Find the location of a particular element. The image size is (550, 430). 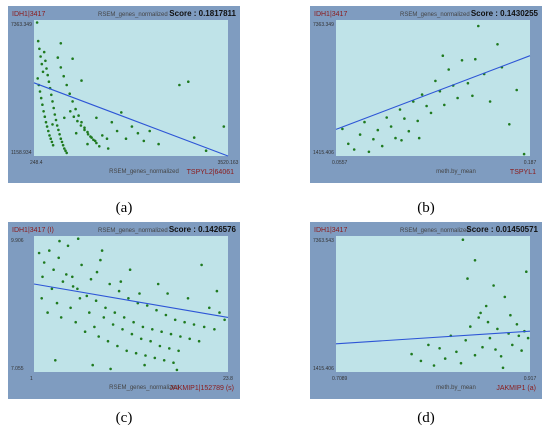

x-tick-max: 3520.163 is located at coordinates (228, 163).